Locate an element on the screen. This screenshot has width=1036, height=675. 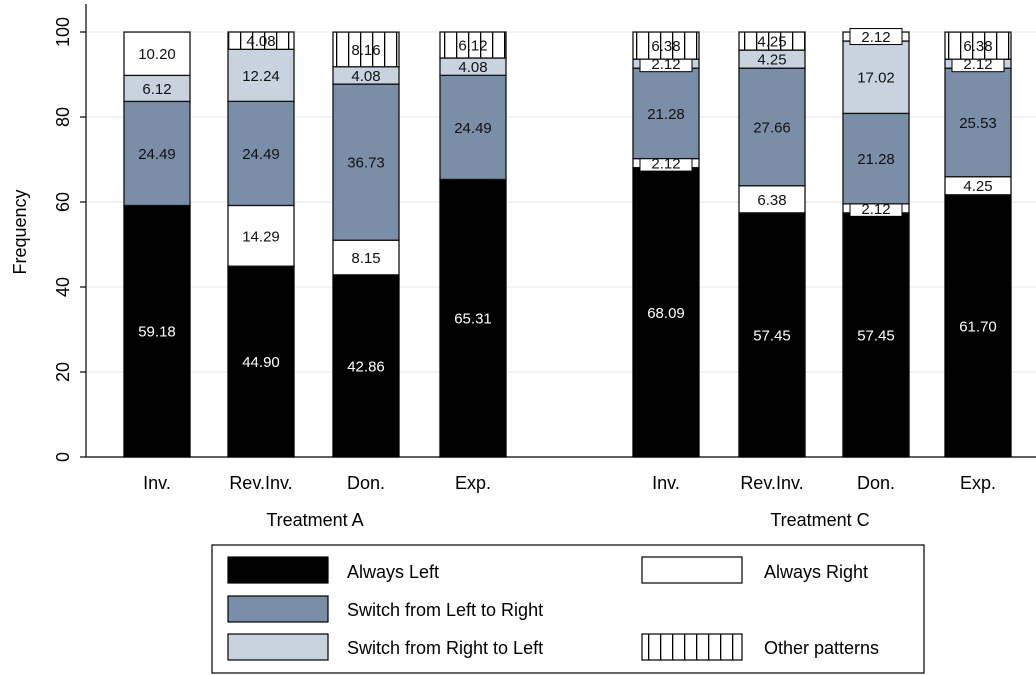
legend-label: Always Left is located at coordinates (393, 572).